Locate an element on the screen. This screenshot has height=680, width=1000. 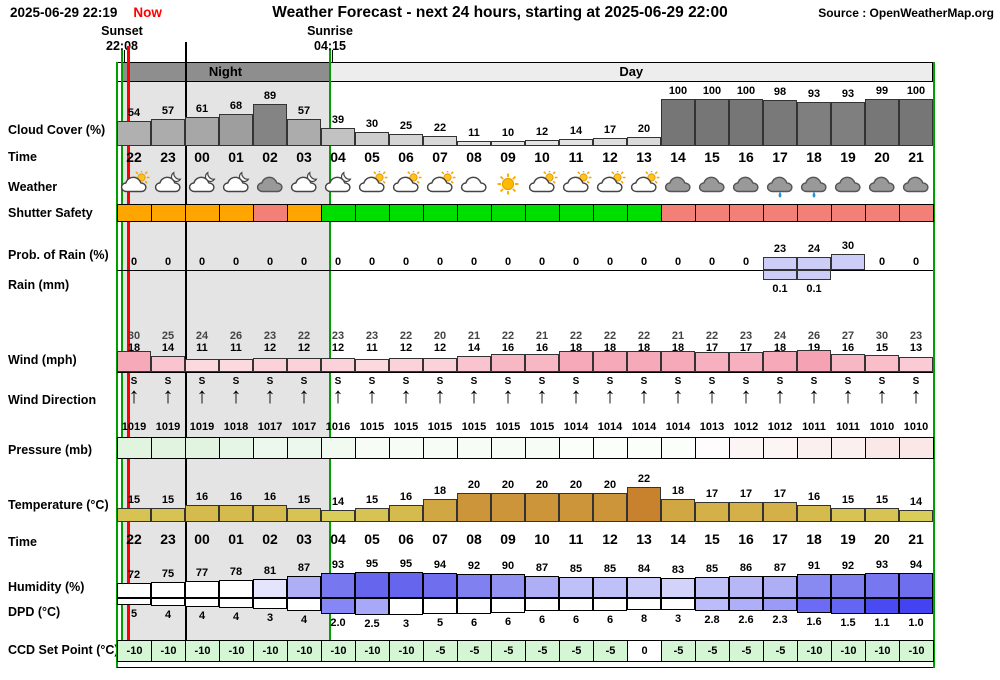
plot-left-border is located at coordinates (117, 365).